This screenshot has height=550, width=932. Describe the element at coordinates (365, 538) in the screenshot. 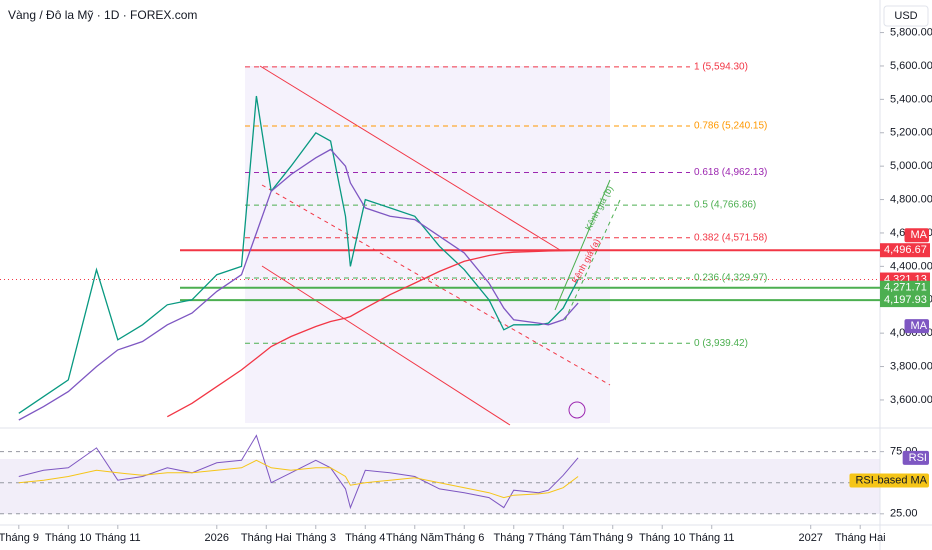

I see `x-tick-label: Tháng 4` at that location.